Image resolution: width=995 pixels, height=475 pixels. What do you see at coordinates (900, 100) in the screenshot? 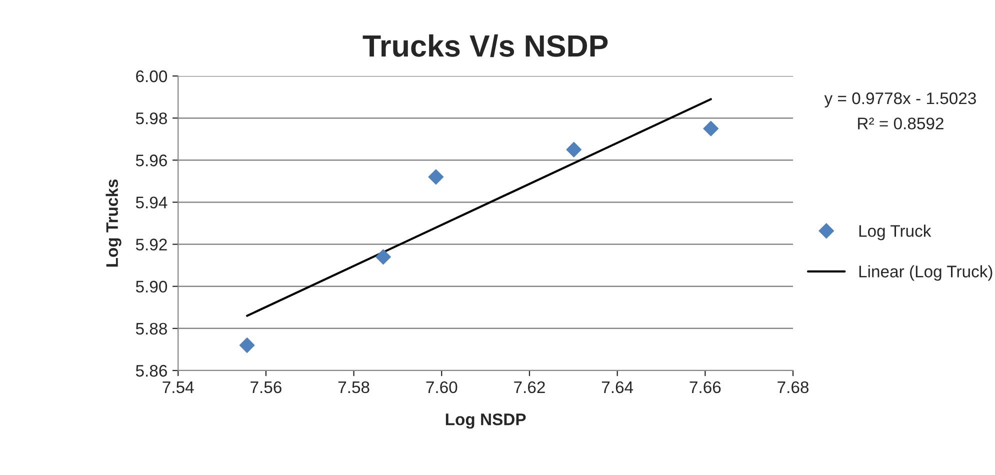
I see `text: y = 0.9778x - 1.5023` at bounding box center [900, 100].